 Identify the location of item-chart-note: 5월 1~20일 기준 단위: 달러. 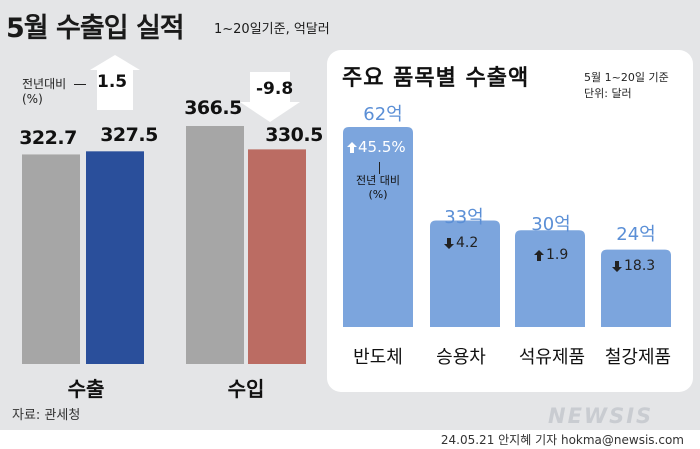
(626, 86).